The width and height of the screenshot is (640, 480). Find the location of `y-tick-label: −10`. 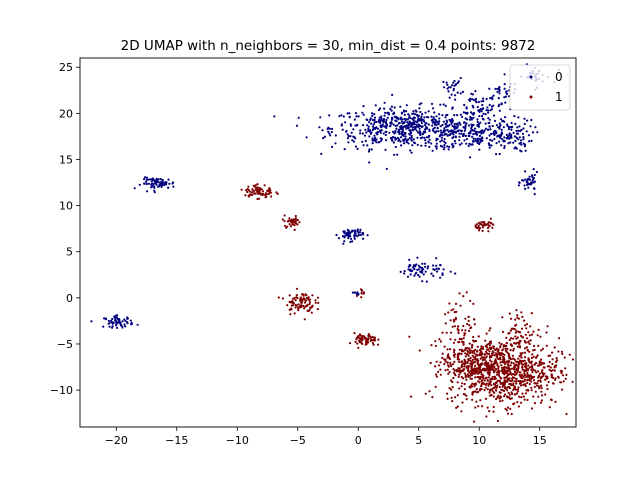

y-tick-label: −10 is located at coordinates (61, 390).